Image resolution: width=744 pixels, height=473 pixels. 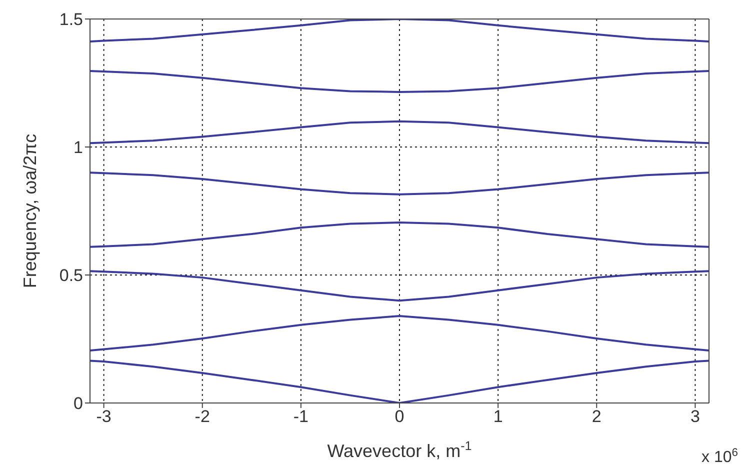 What do you see at coordinates (300, 416) in the screenshot?
I see `x-tick-label: -1` at bounding box center [300, 416].